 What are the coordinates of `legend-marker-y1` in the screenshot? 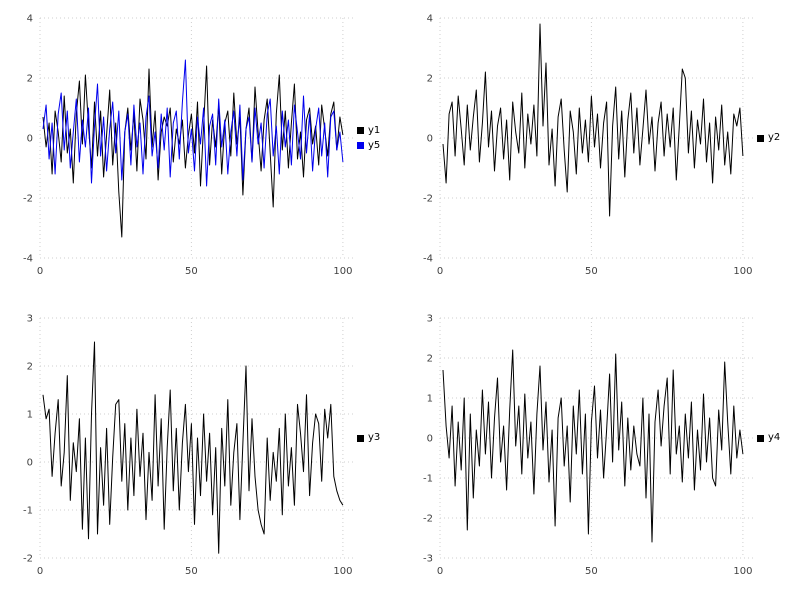 It's located at (360, 130).